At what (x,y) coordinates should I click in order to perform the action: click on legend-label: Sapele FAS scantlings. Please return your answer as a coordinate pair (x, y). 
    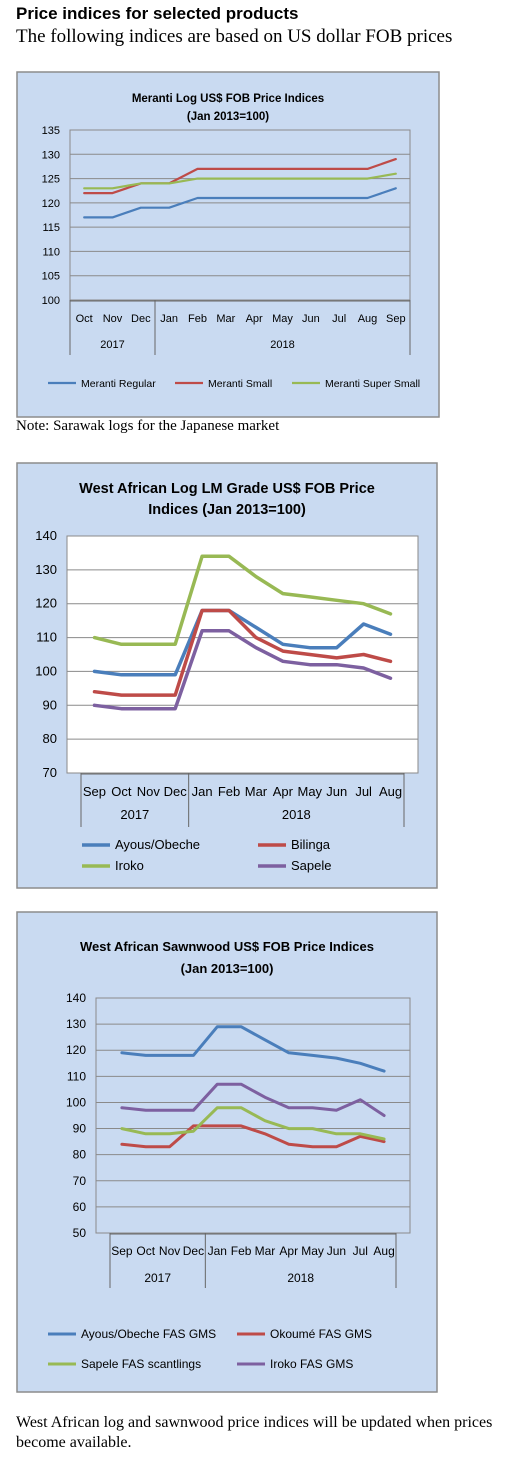
    Looking at the image, I should click on (141, 1364).